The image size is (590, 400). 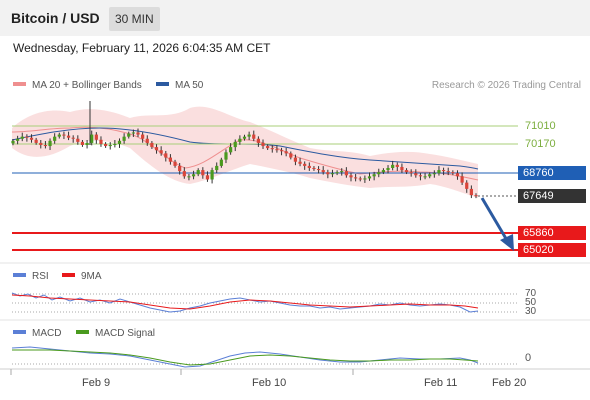 I want to click on macd-signal-swatch, so click(x=82, y=332).